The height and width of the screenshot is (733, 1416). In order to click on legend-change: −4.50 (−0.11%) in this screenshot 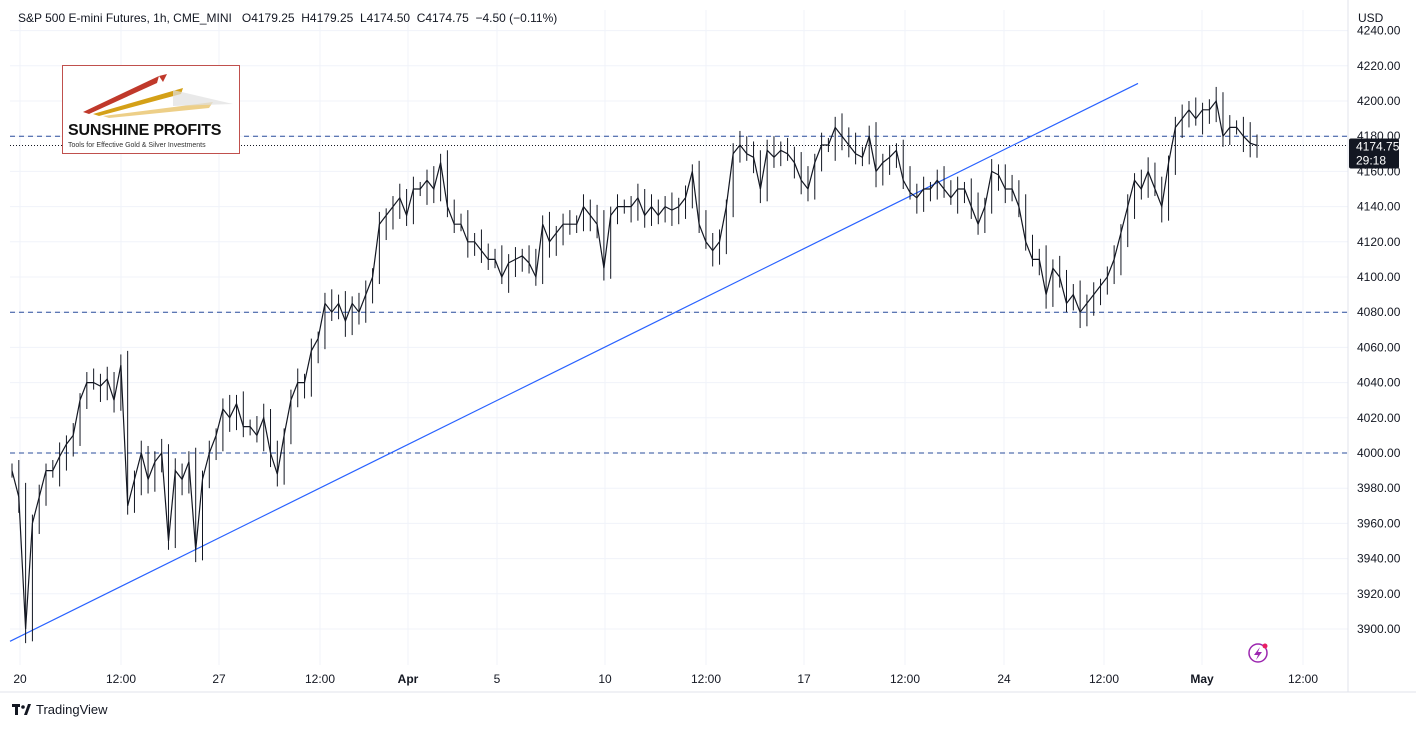, I will do `click(516, 18)`.